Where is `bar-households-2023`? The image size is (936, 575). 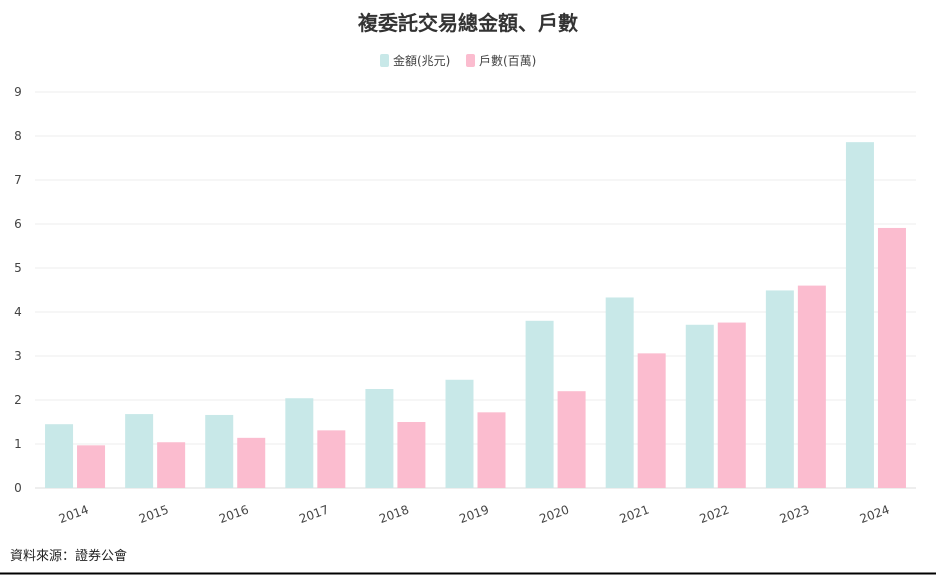
bar-households-2023 is located at coordinates (811, 386).